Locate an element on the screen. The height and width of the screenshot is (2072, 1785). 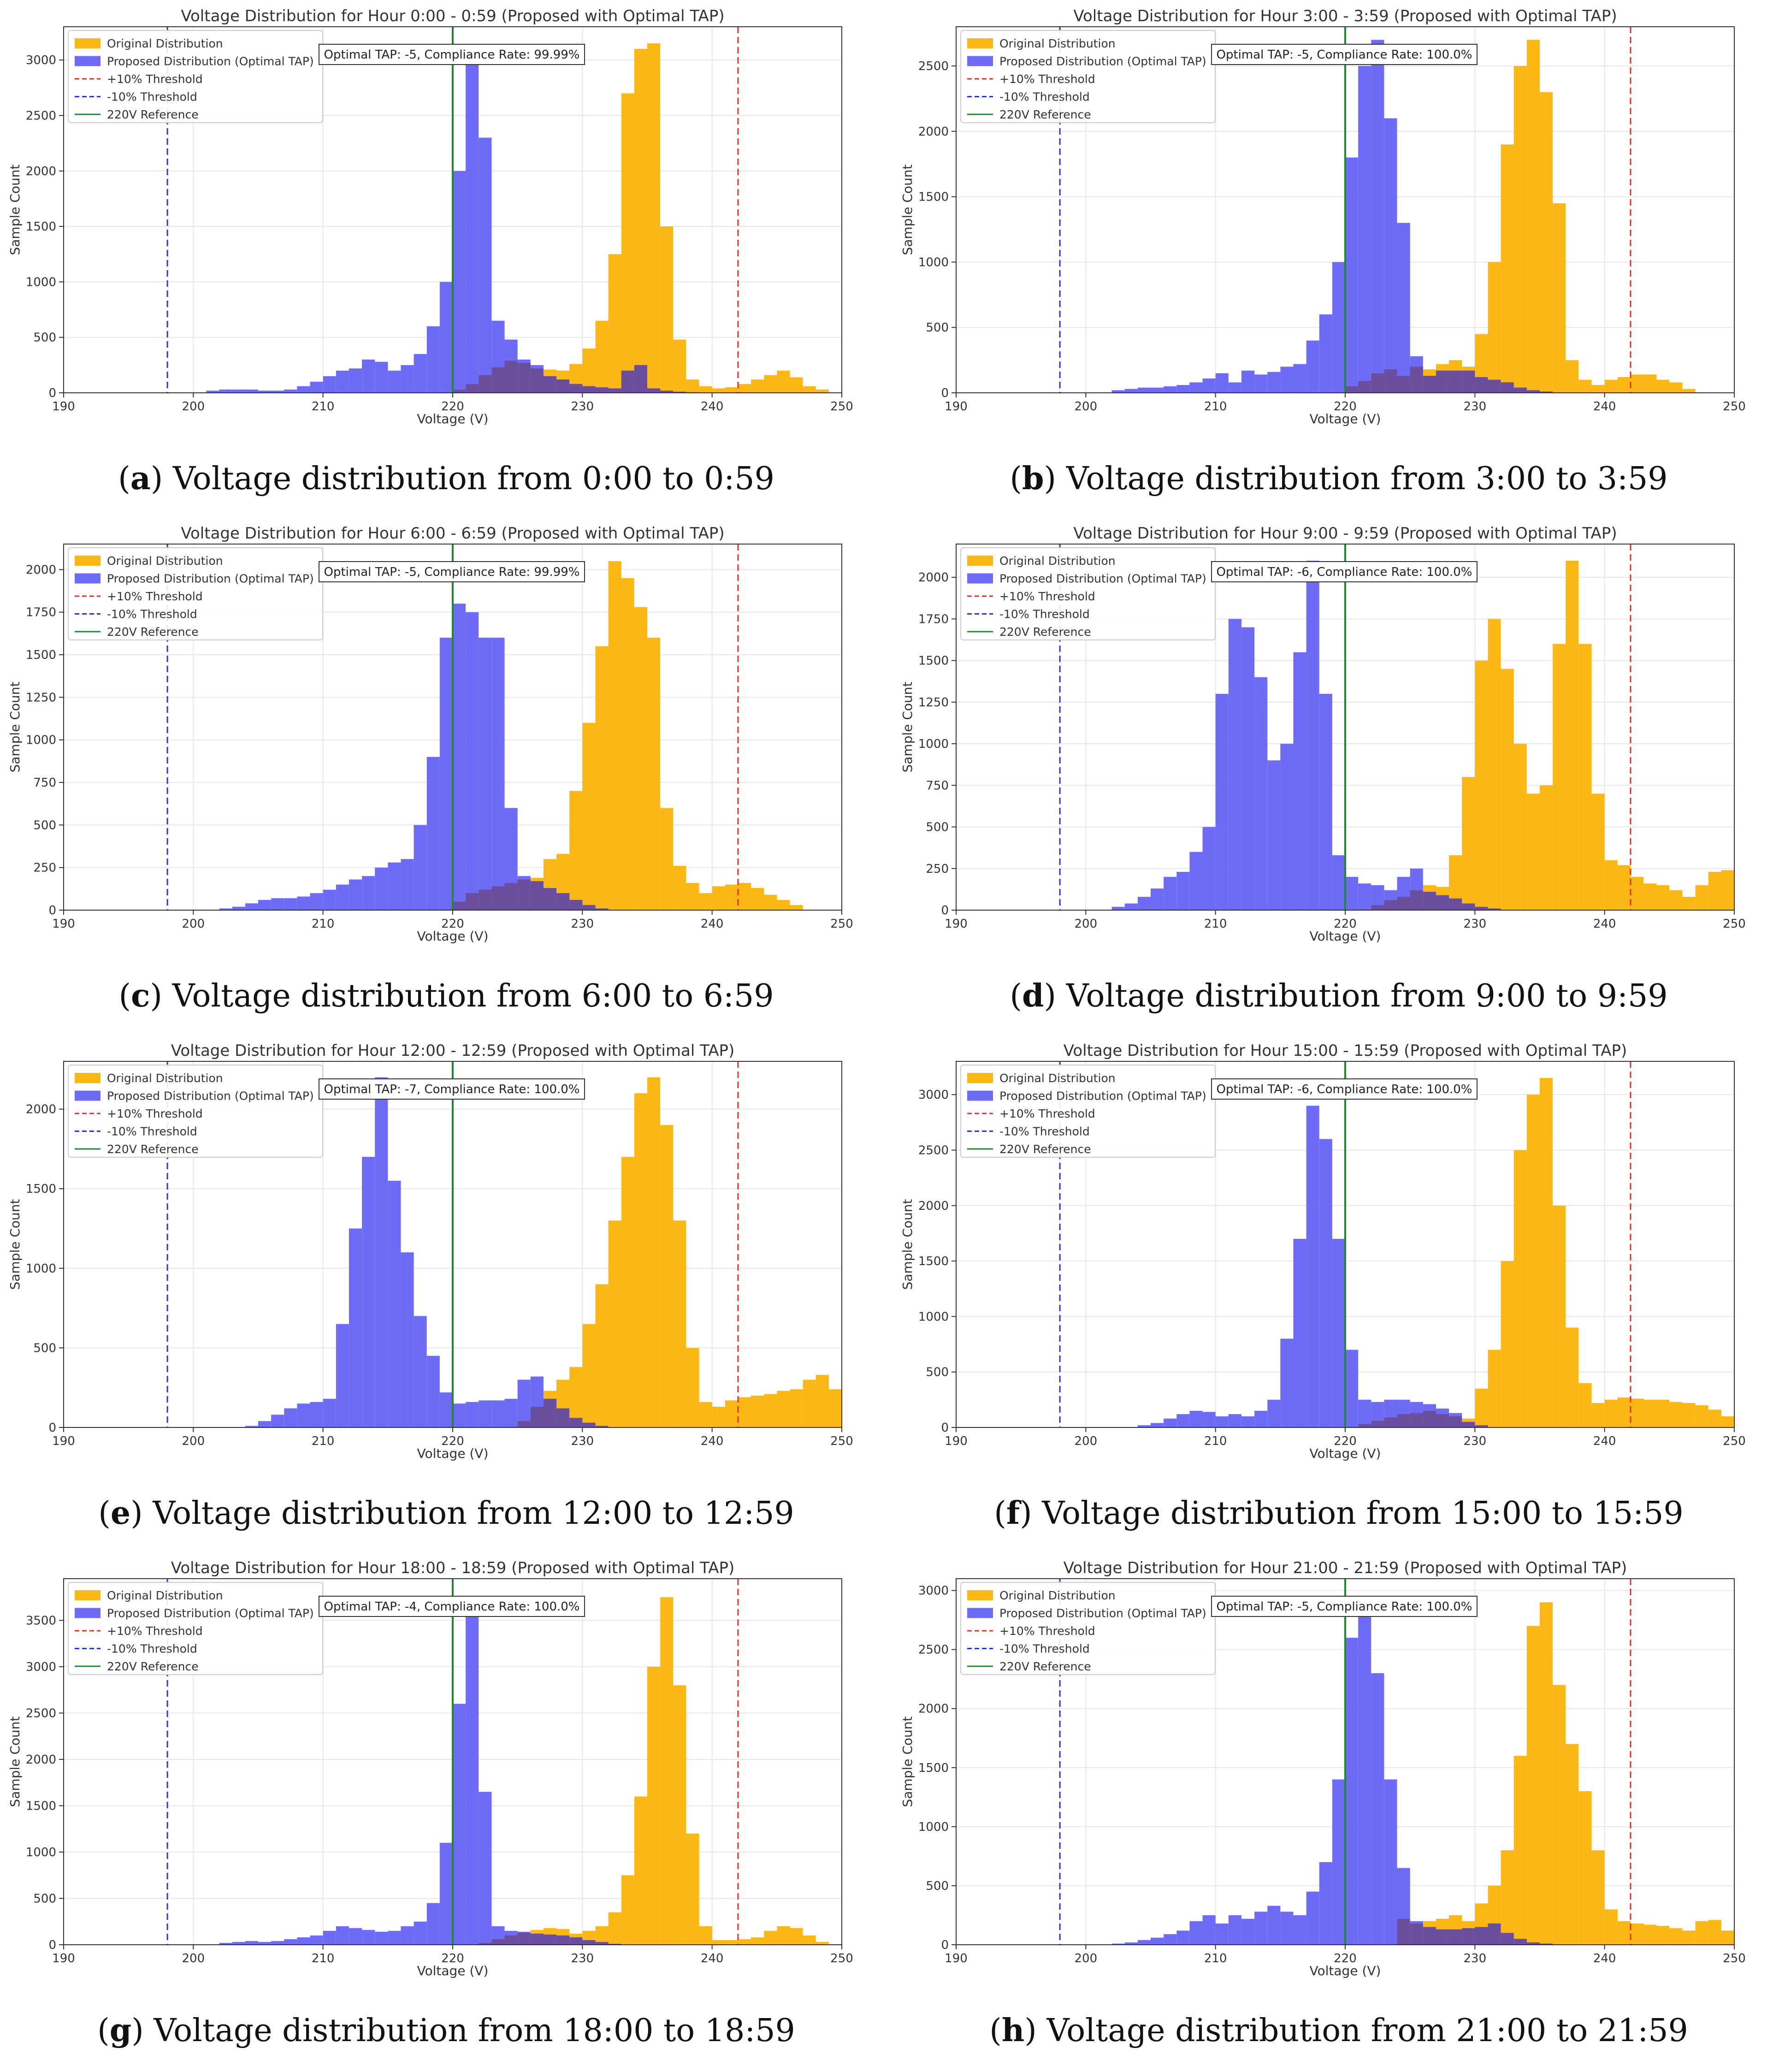
panel-letter: c is located at coordinates (140, 995).